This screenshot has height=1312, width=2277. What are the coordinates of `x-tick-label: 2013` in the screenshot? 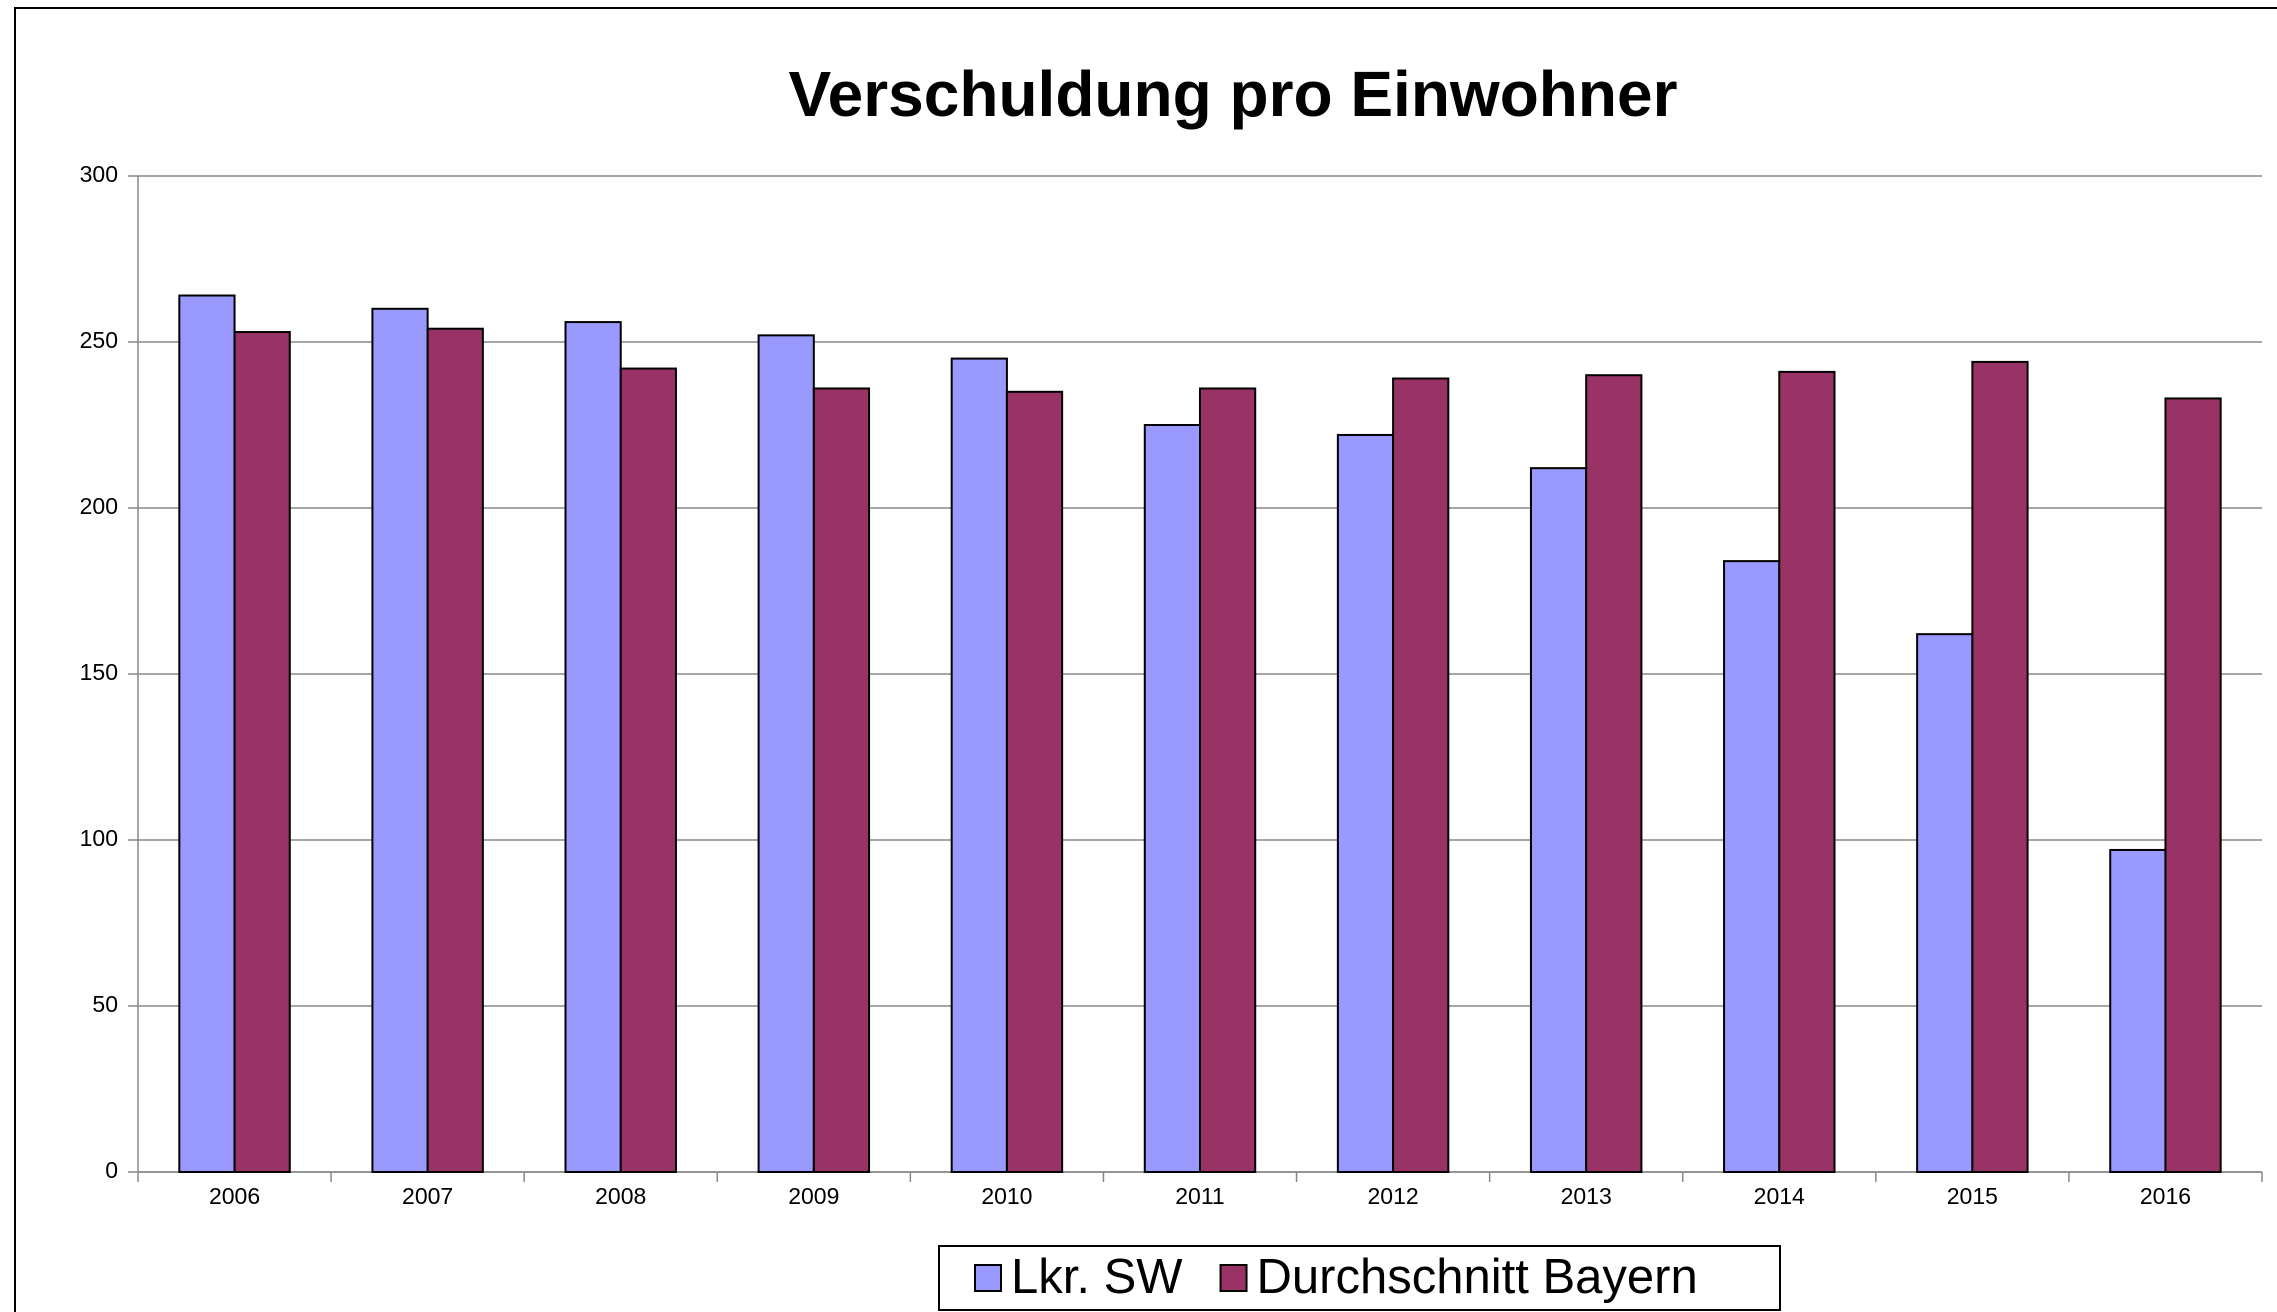 It's located at (1586, 1196).